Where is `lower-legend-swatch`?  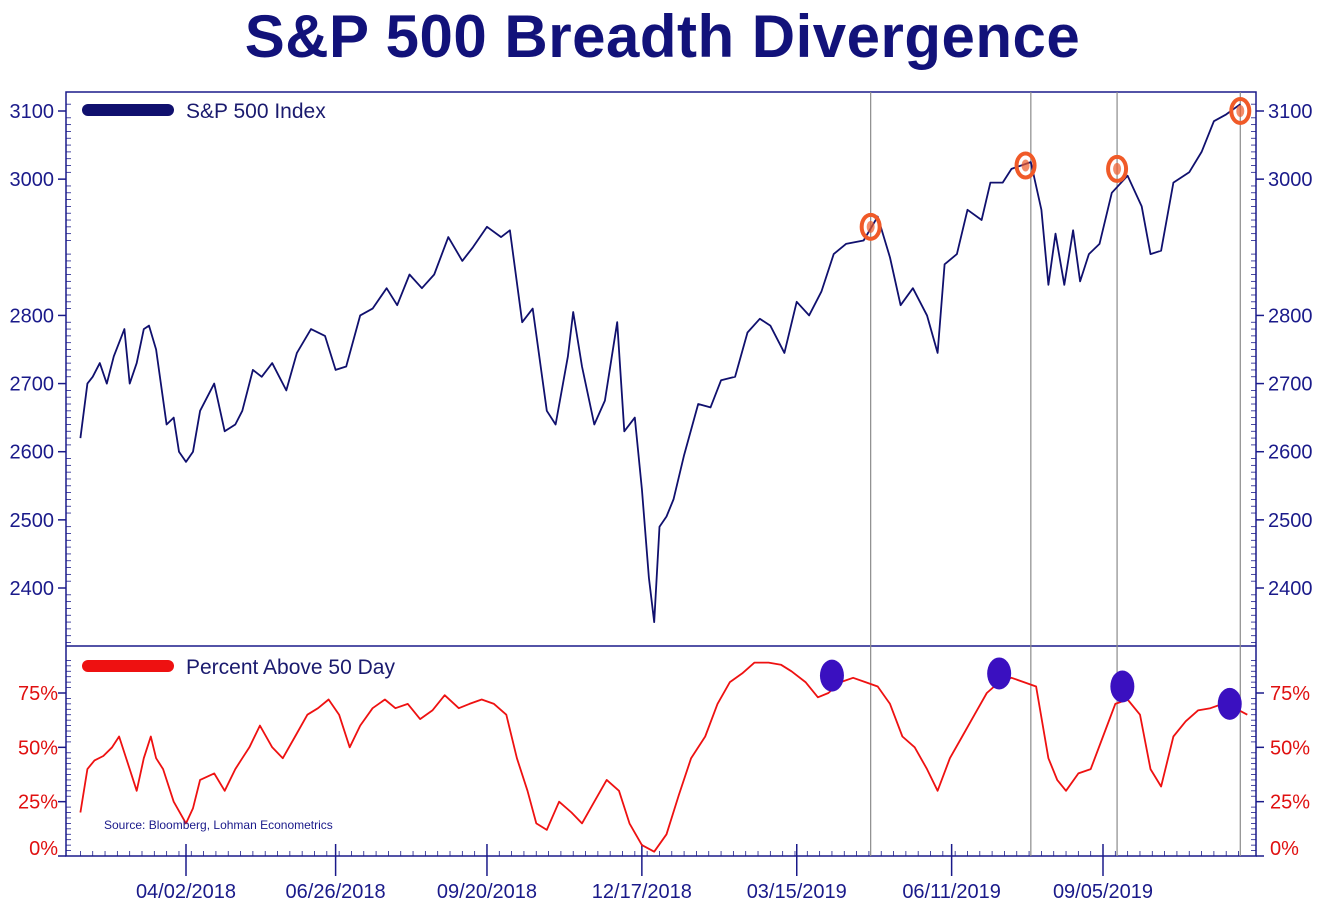
lower-legend-swatch is located at coordinates (128, 666).